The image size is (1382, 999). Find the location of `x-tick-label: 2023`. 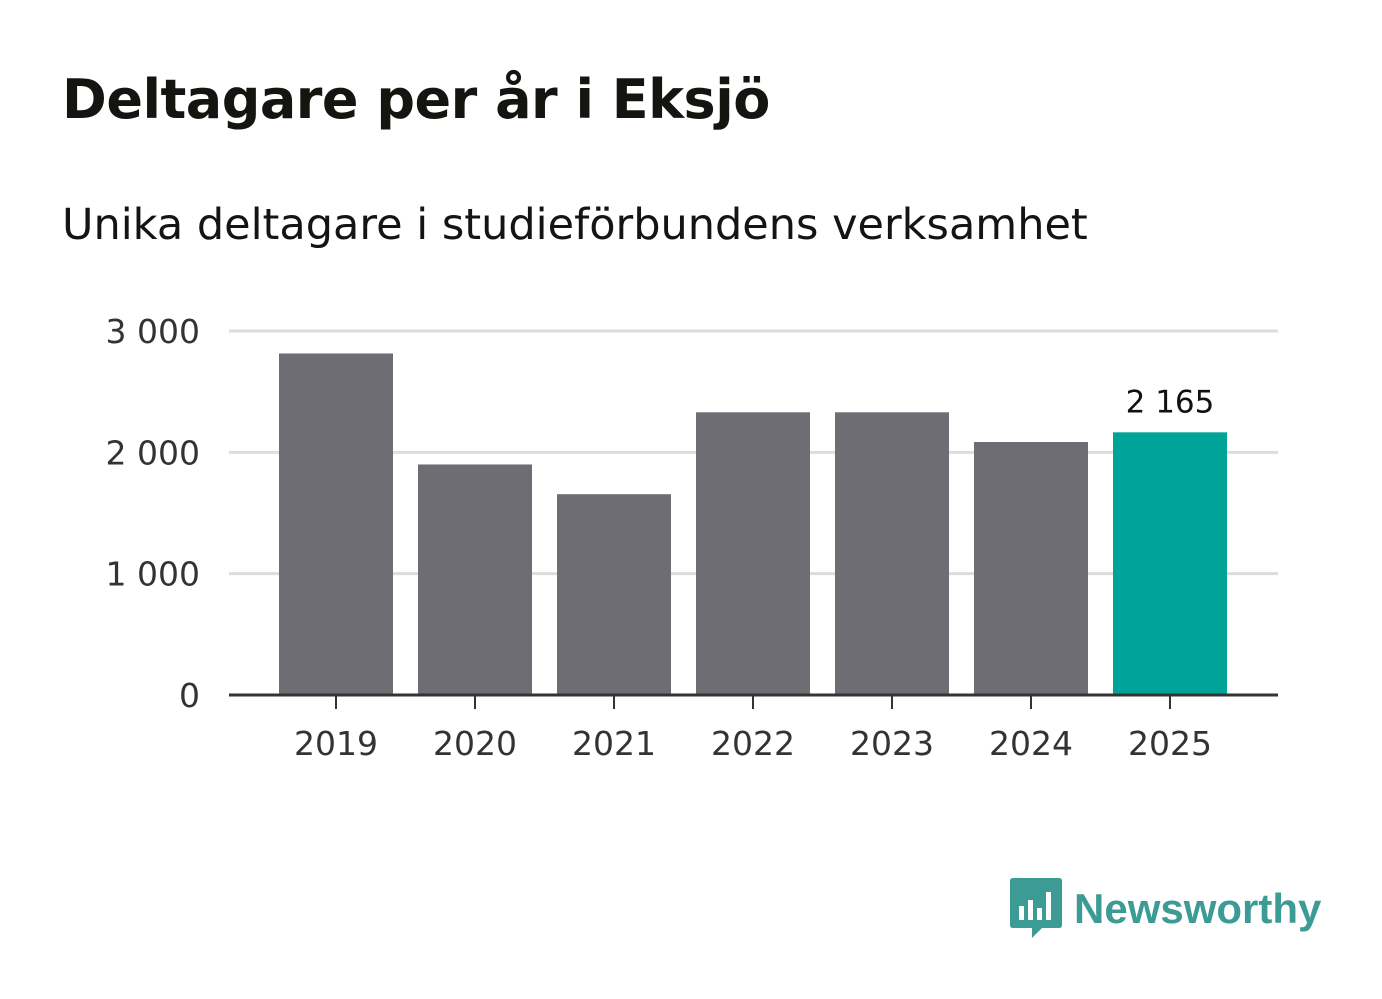

x-tick-label: 2023 is located at coordinates (892, 743).